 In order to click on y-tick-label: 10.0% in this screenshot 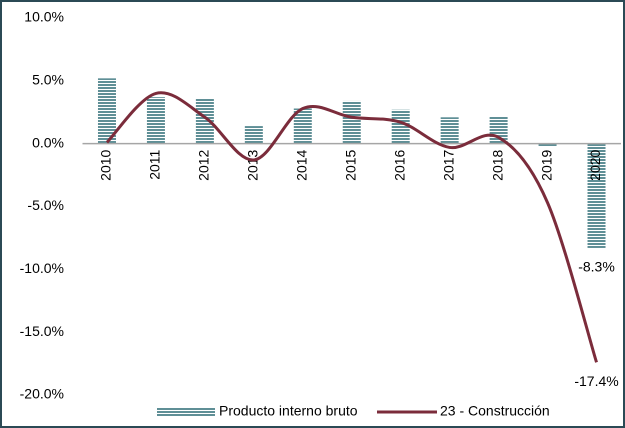, I will do `click(44, 17)`.